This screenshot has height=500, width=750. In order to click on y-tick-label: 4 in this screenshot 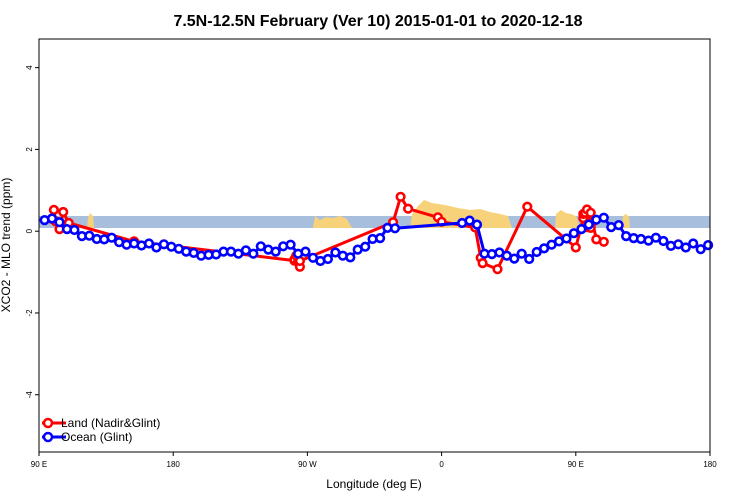, I will do `click(29, 67)`.